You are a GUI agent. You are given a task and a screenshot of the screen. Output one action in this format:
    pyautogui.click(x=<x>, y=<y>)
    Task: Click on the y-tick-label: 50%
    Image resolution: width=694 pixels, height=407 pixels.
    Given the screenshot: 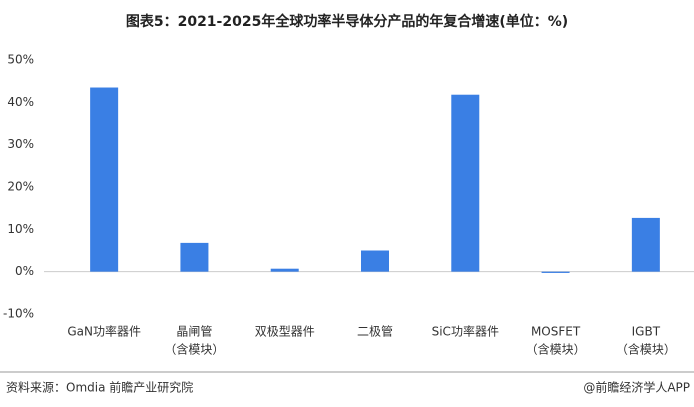 What is the action you would take?
    pyautogui.click(x=20, y=60)
    